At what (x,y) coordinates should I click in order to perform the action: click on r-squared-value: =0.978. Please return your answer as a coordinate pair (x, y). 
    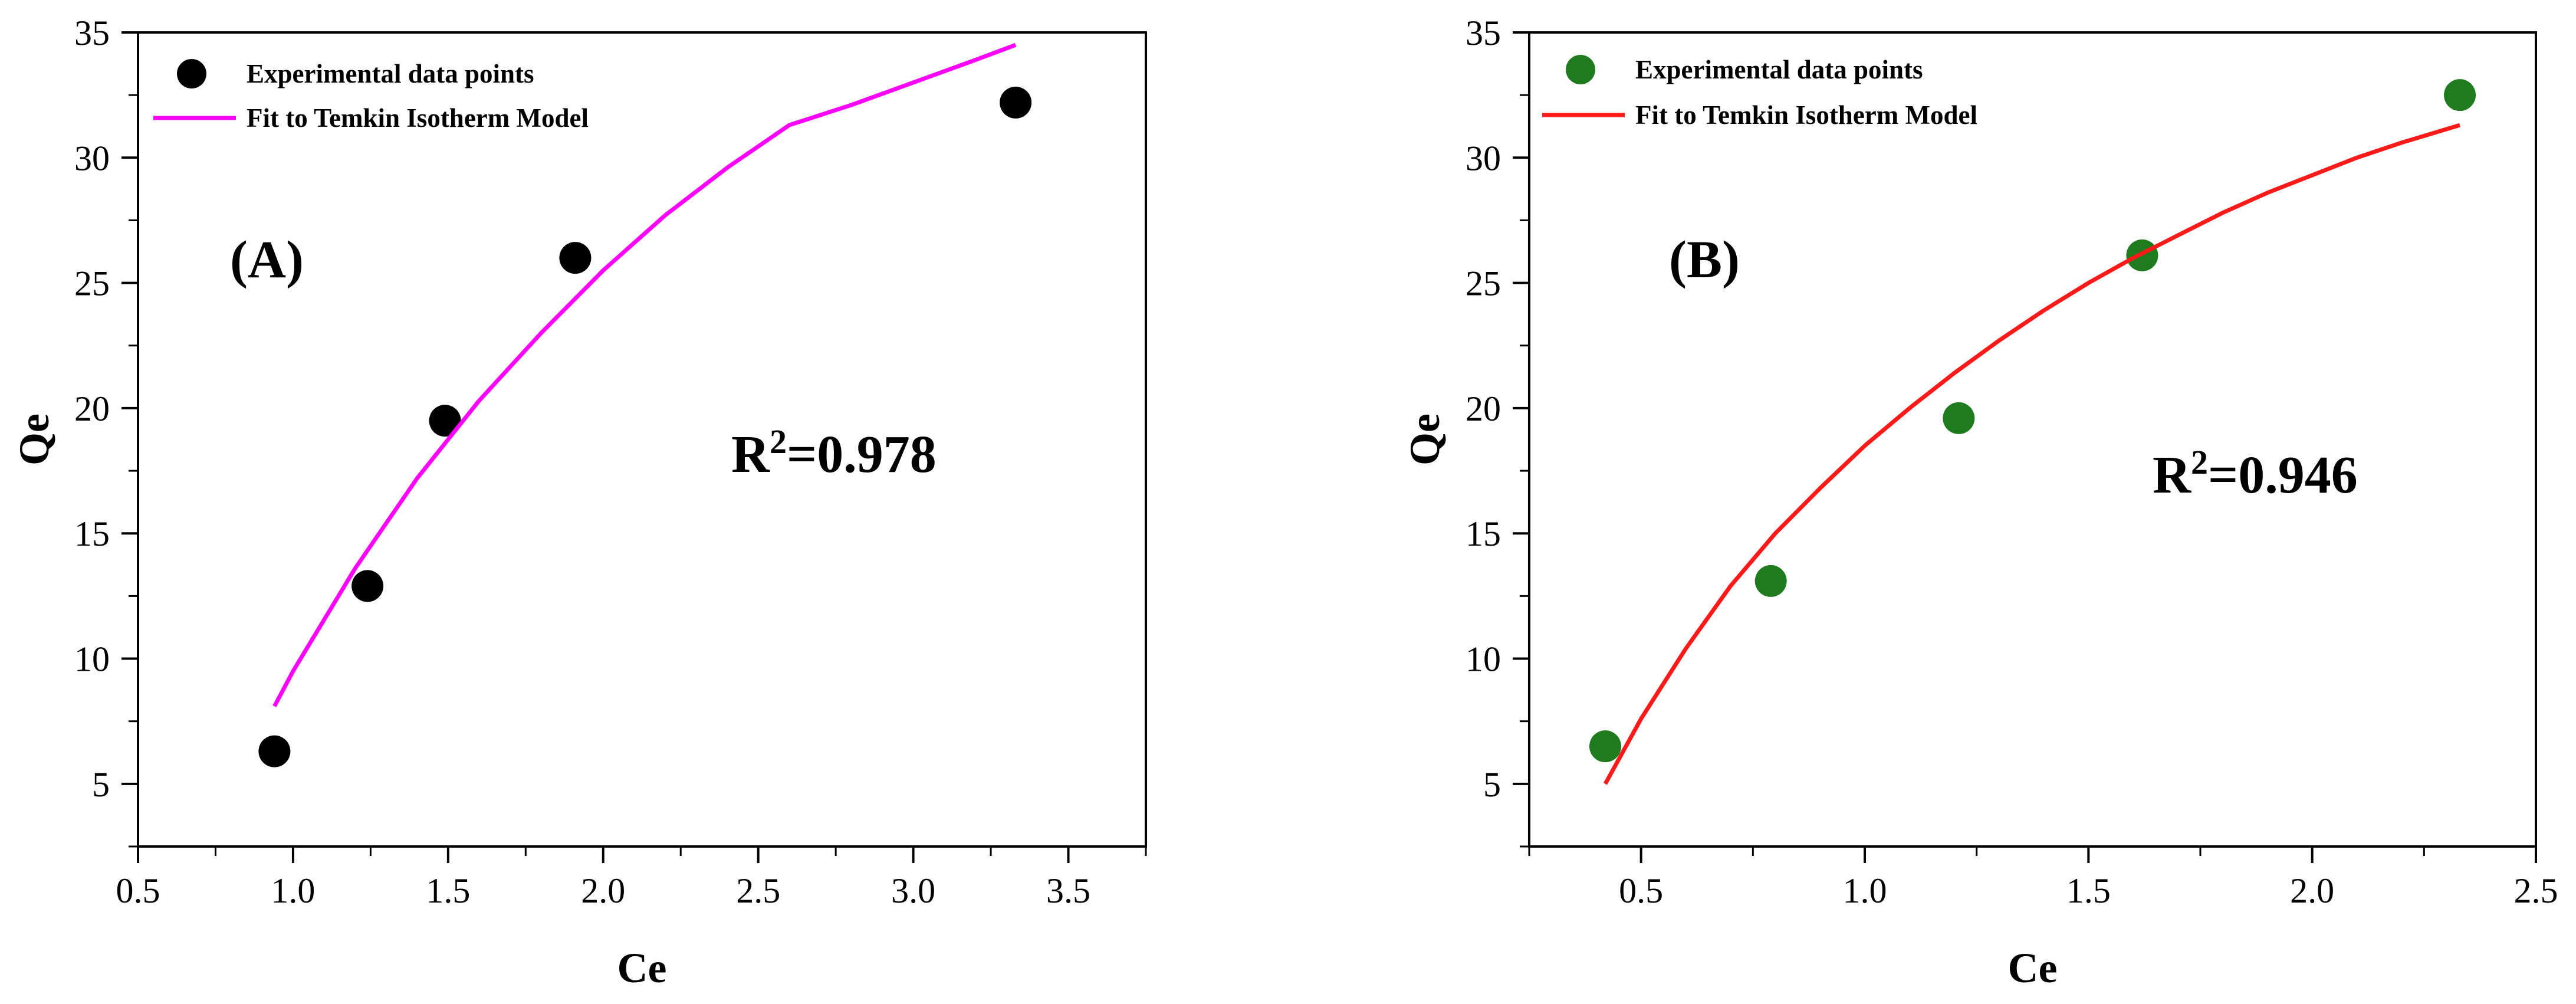
    Looking at the image, I should click on (862, 454).